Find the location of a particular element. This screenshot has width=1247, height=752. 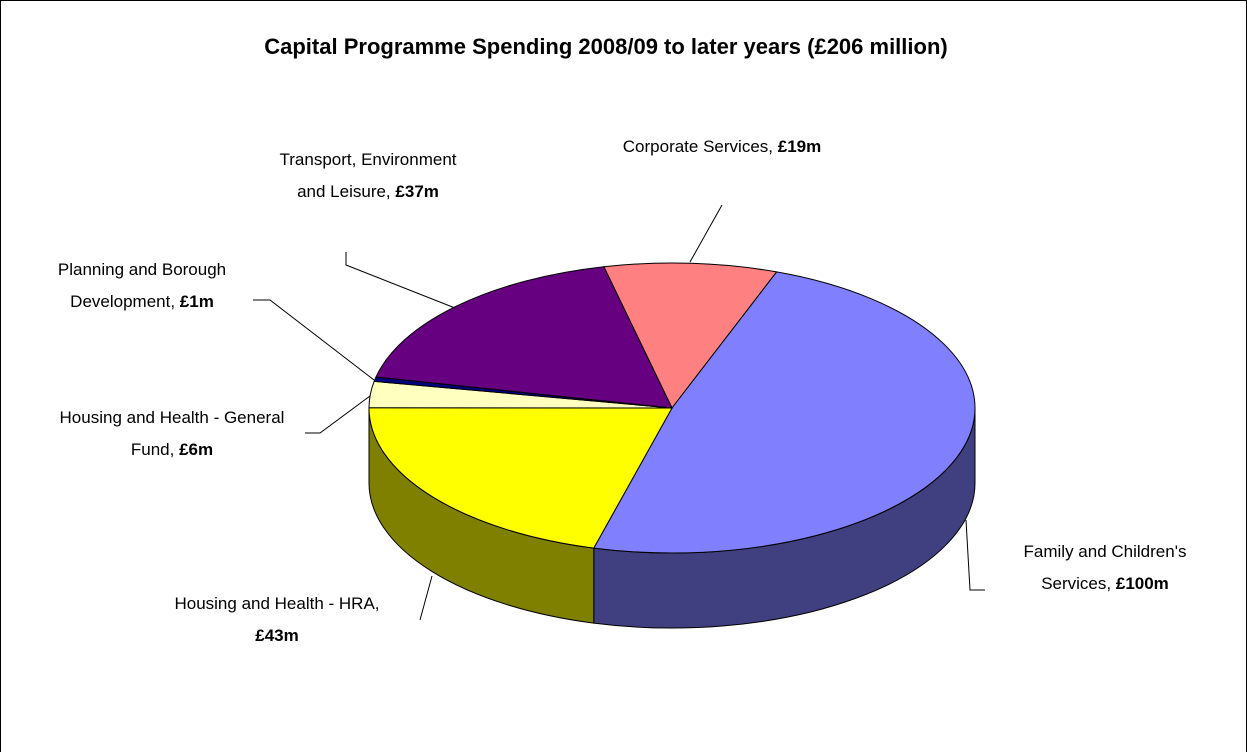

slice-label: Planning and Borough Development, £1m is located at coordinates (142, 286).